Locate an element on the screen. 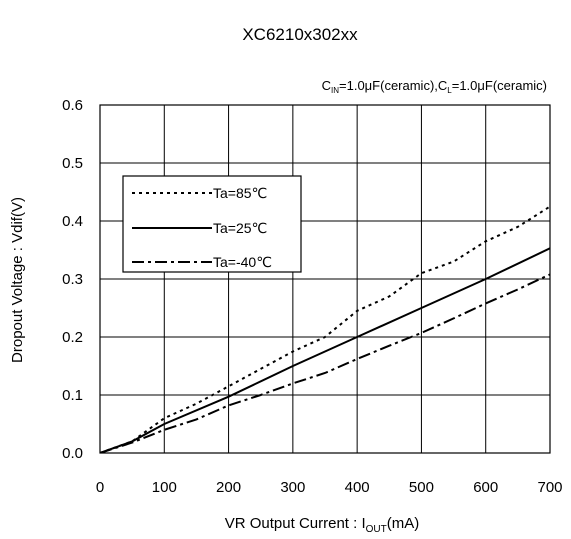 The width and height of the screenshot is (571, 539). y-tick-label: 0.1 is located at coordinates (72, 395).